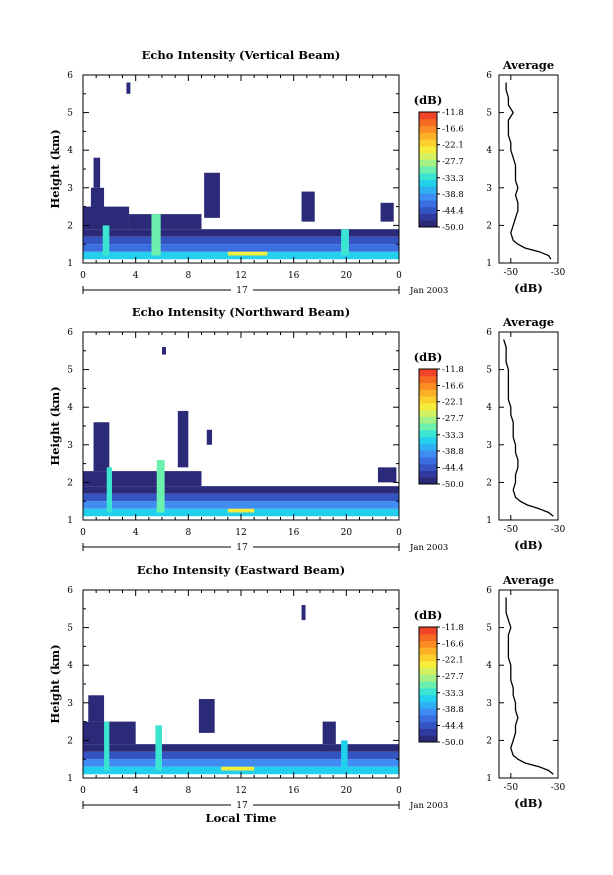 The image size is (613, 875). I want to click on colorbar-tick-label: -50.0, so click(453, 228).